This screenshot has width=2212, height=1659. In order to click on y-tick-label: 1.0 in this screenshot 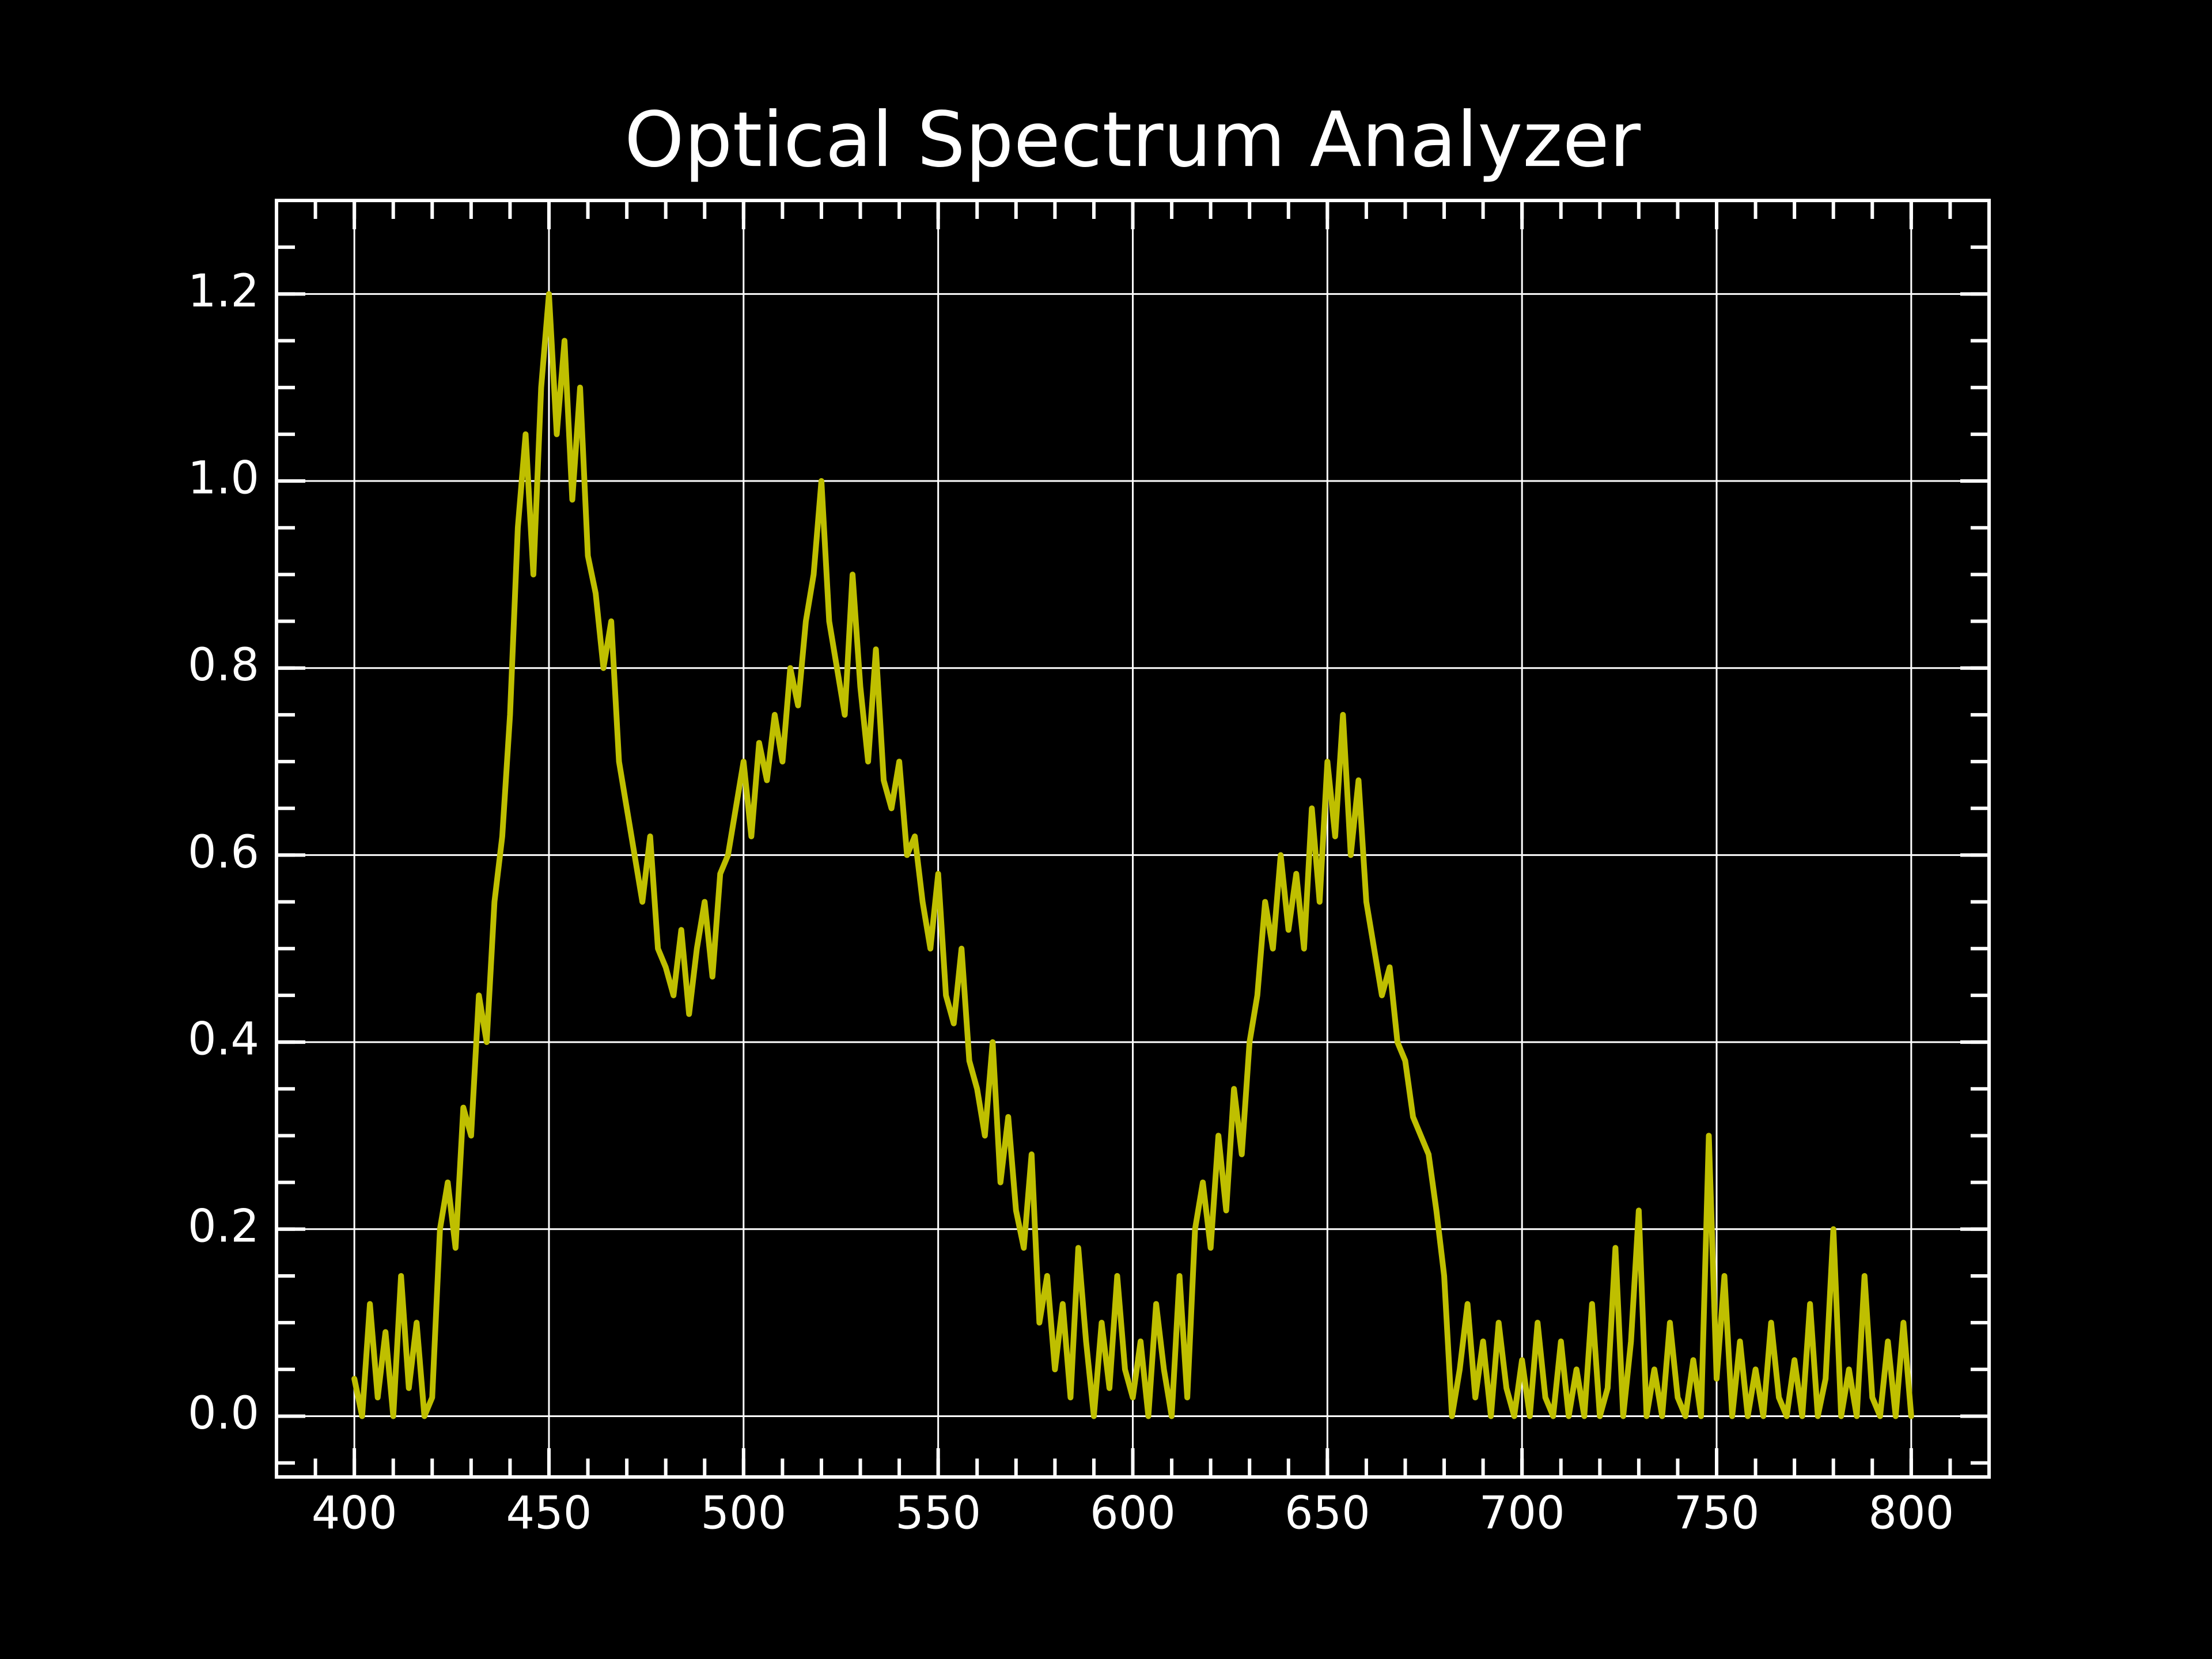, I will do `click(223, 479)`.